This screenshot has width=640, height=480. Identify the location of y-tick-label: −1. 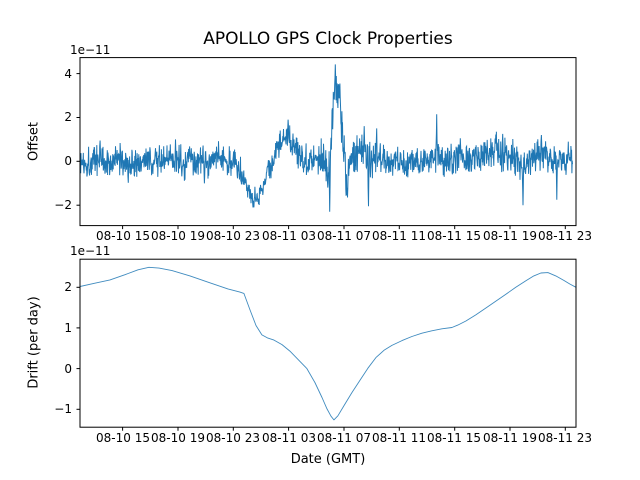
(63, 409).